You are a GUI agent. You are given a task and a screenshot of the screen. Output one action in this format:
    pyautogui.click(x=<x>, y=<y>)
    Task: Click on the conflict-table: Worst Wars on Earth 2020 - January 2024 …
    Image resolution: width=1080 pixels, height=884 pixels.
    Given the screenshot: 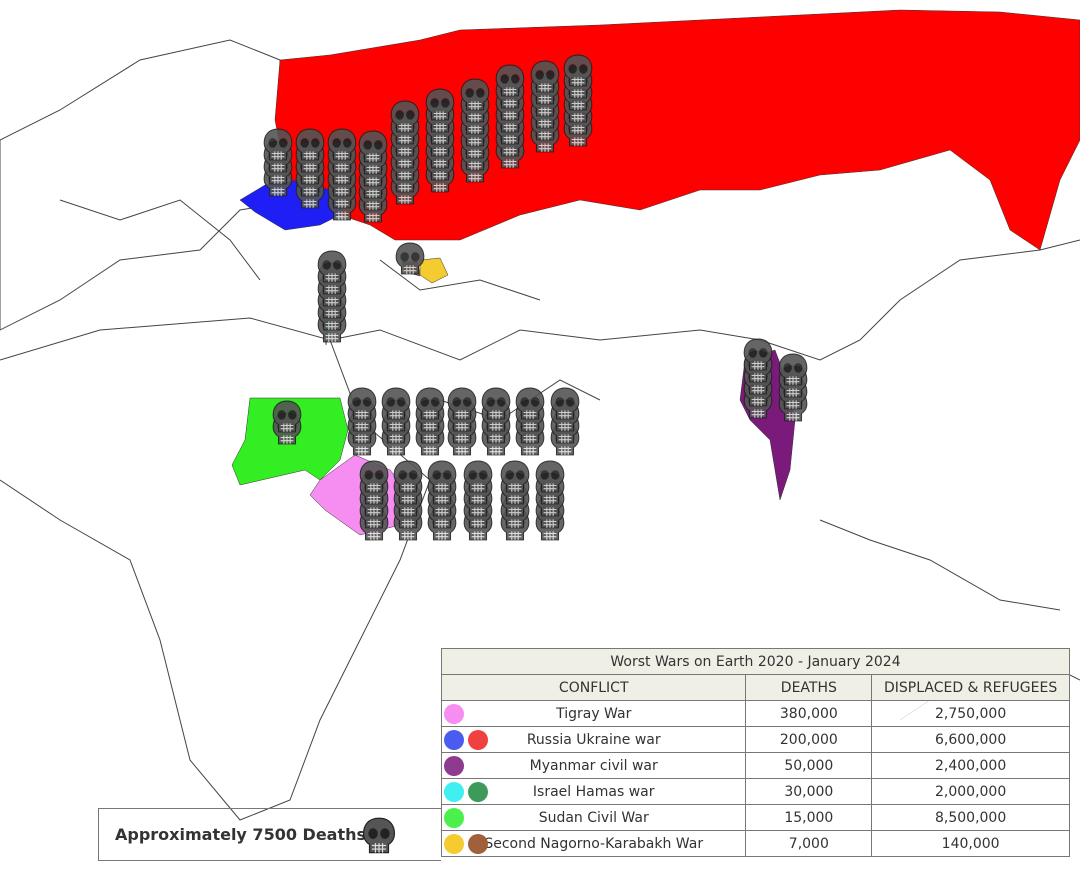 What is the action you would take?
    pyautogui.click(x=755, y=752)
    